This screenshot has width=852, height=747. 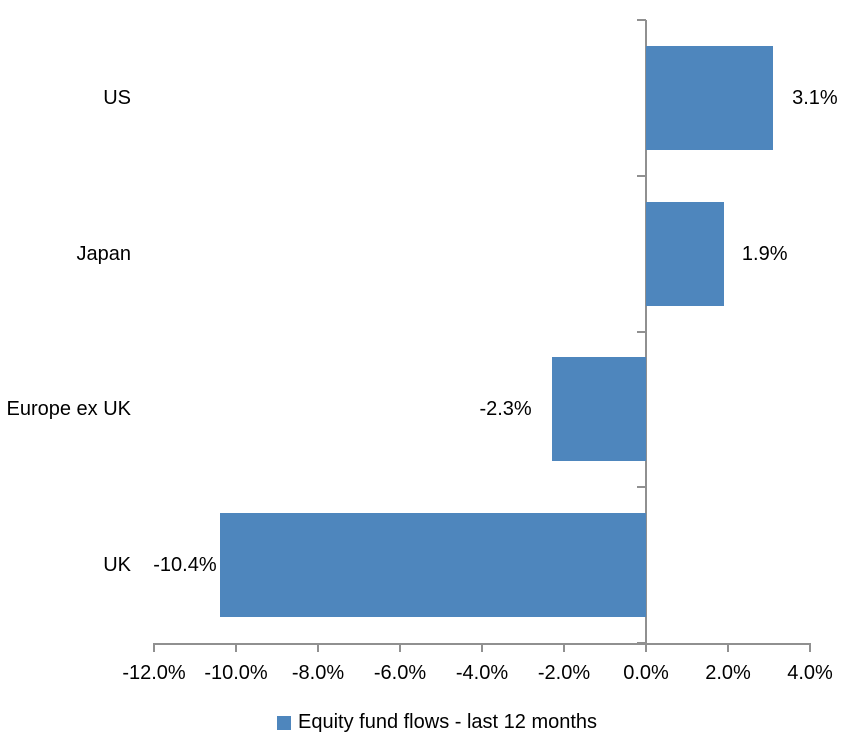 What do you see at coordinates (815, 97) in the screenshot?
I see `data-label: 3.1%` at bounding box center [815, 97].